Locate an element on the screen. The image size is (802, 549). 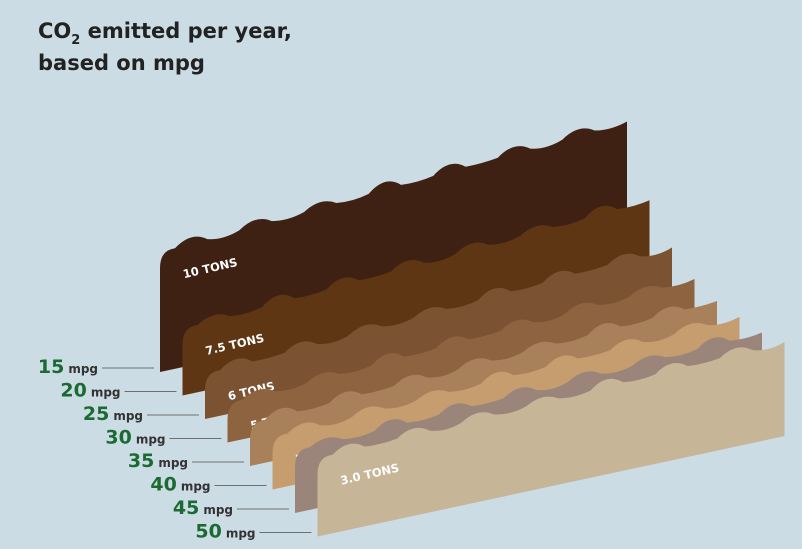
title-line-2: based on mpg is located at coordinates (121, 63).